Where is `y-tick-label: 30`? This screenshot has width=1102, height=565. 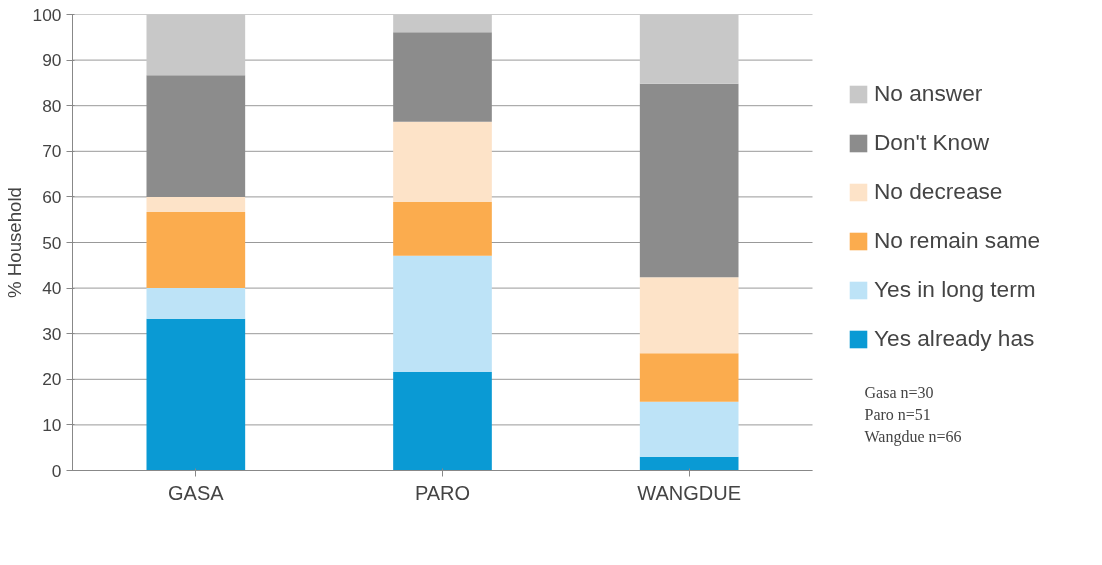
y-tick-label: 30 is located at coordinates (52, 333).